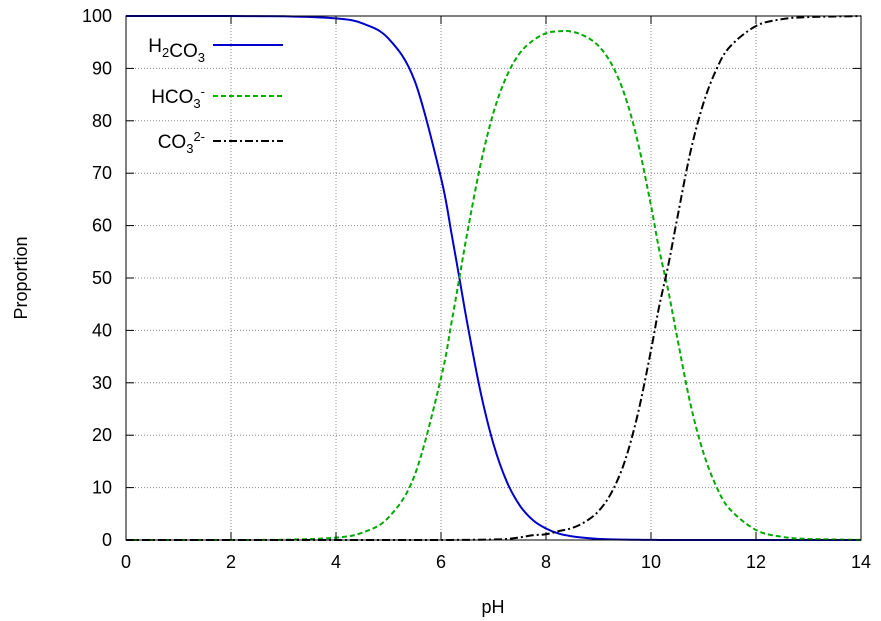 The image size is (881, 621). I want to click on y-tick-label: 60, so click(102, 226).